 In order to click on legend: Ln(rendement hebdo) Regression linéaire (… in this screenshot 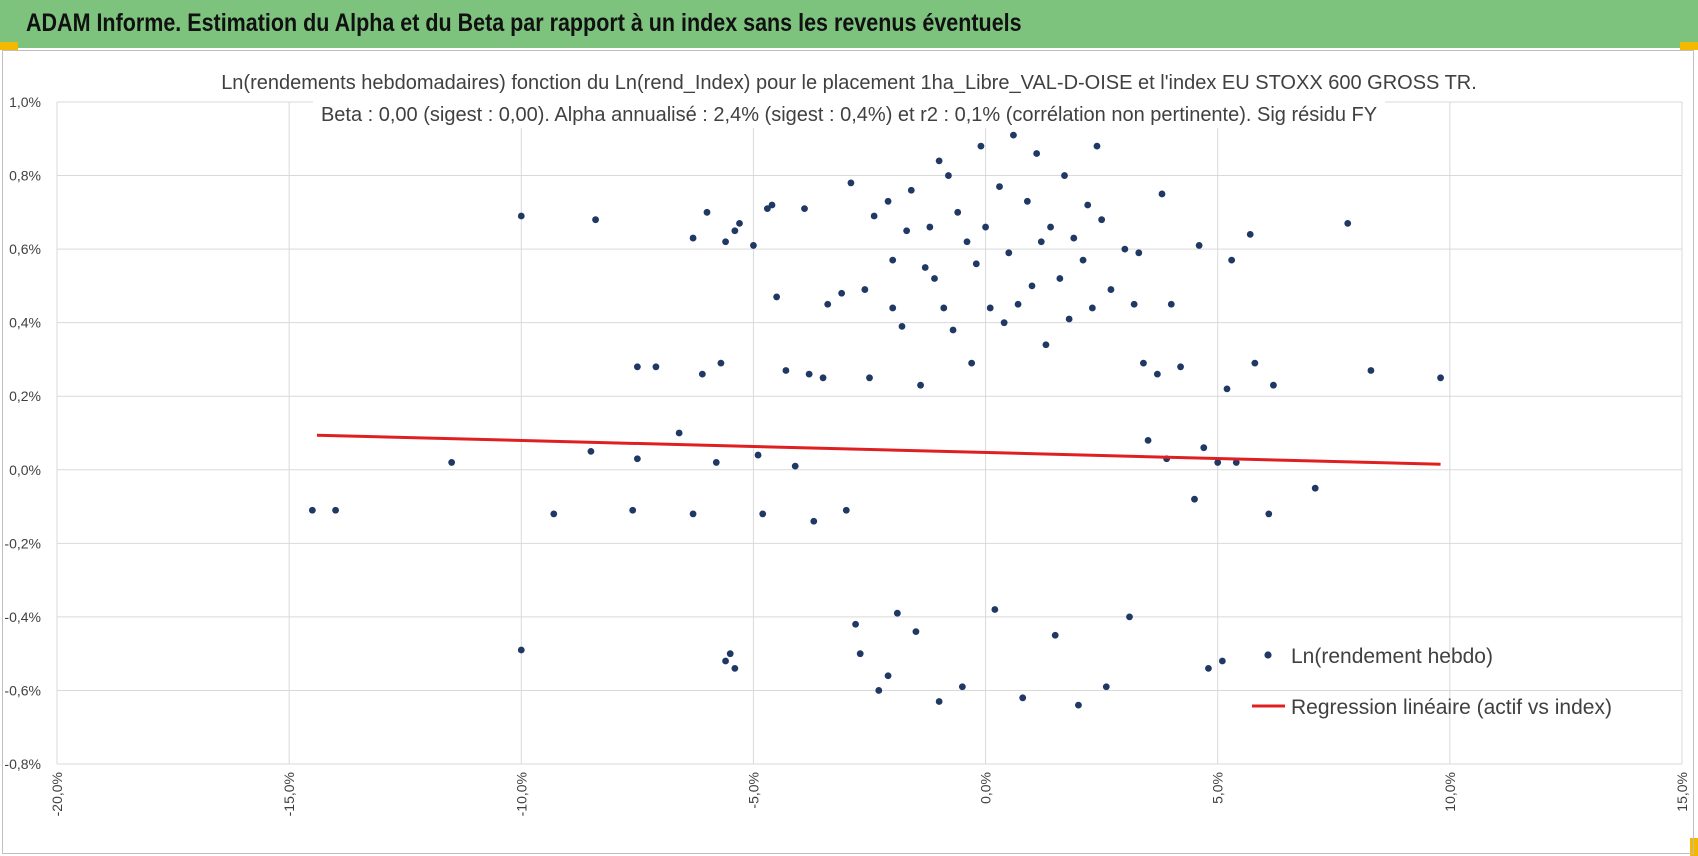, I will do `click(1432, 682)`.